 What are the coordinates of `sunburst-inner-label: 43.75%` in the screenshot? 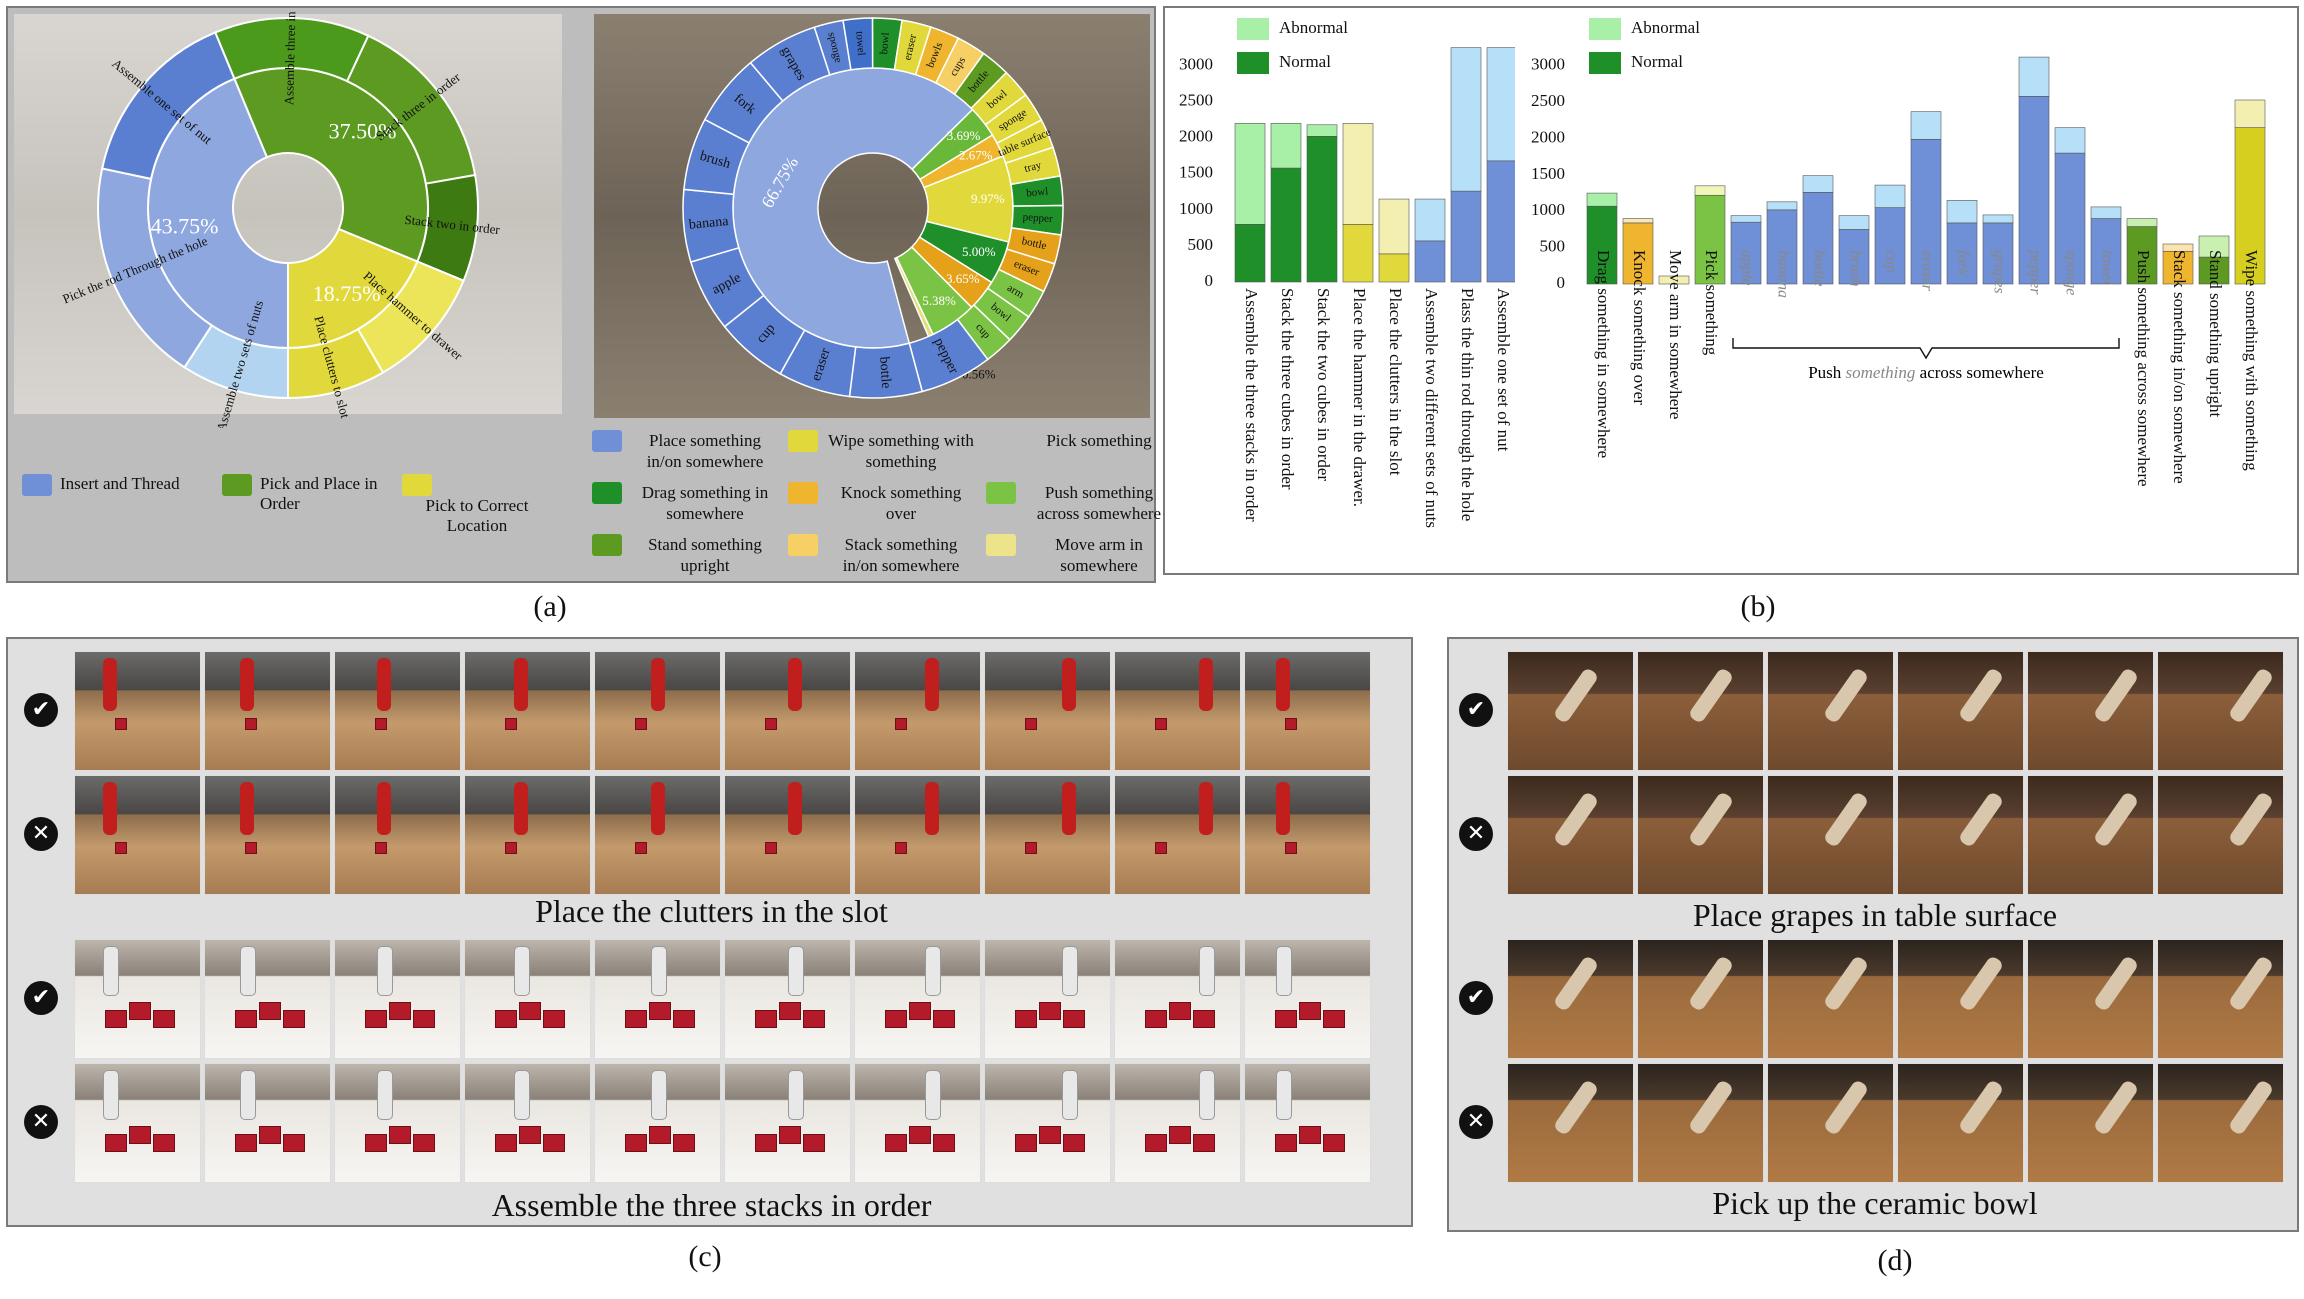 It's located at (185, 226).